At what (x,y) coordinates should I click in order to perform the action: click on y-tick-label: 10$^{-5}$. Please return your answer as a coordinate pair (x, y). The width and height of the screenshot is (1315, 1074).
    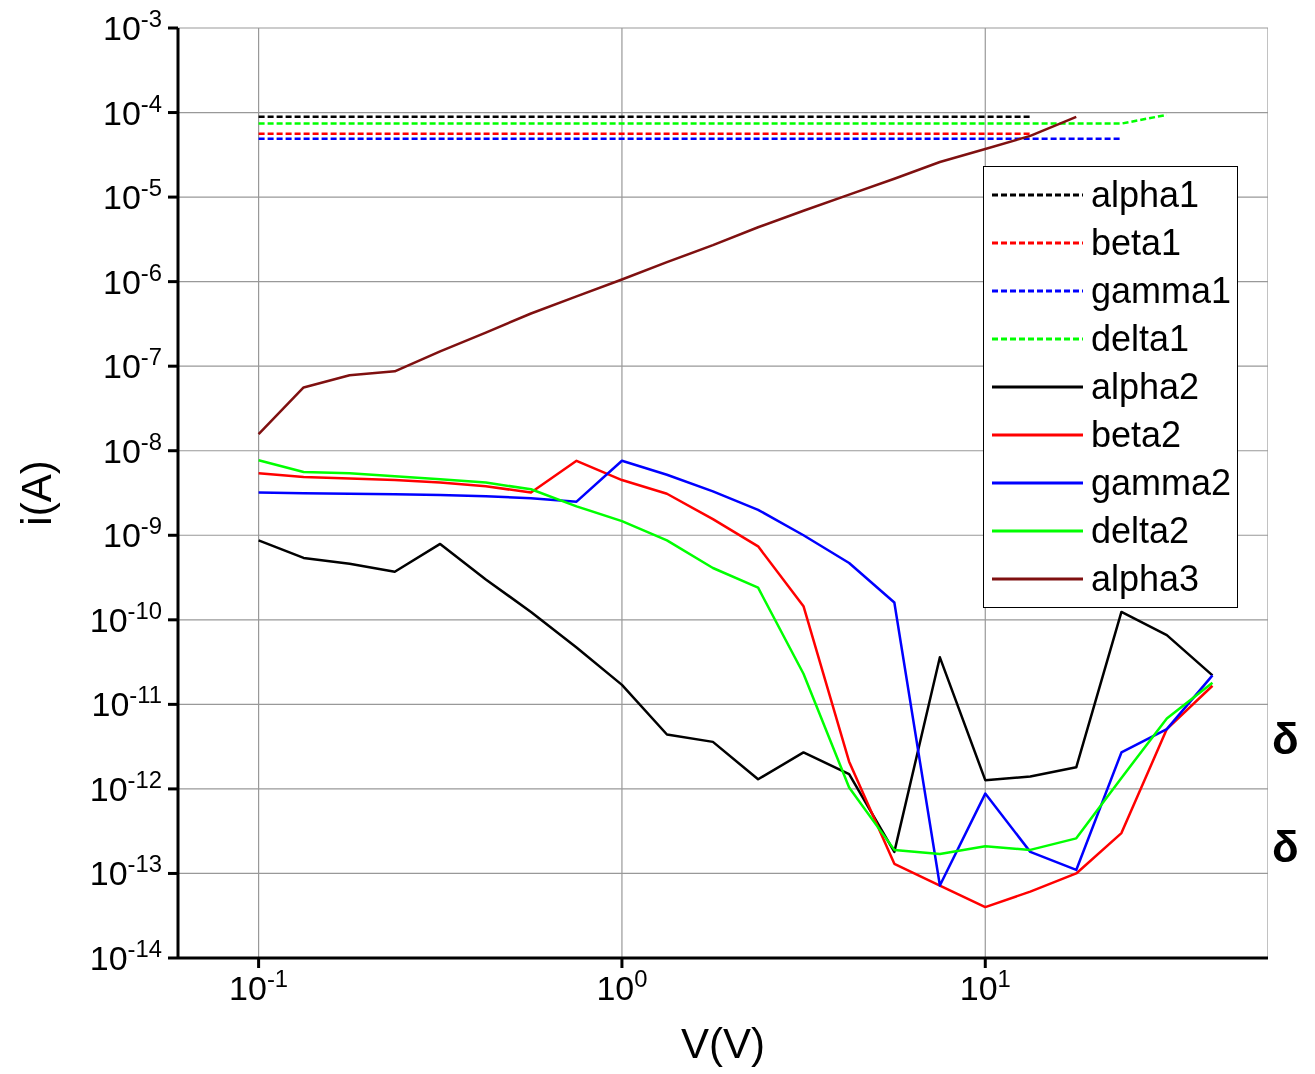
    Looking at the image, I should click on (132, 195).